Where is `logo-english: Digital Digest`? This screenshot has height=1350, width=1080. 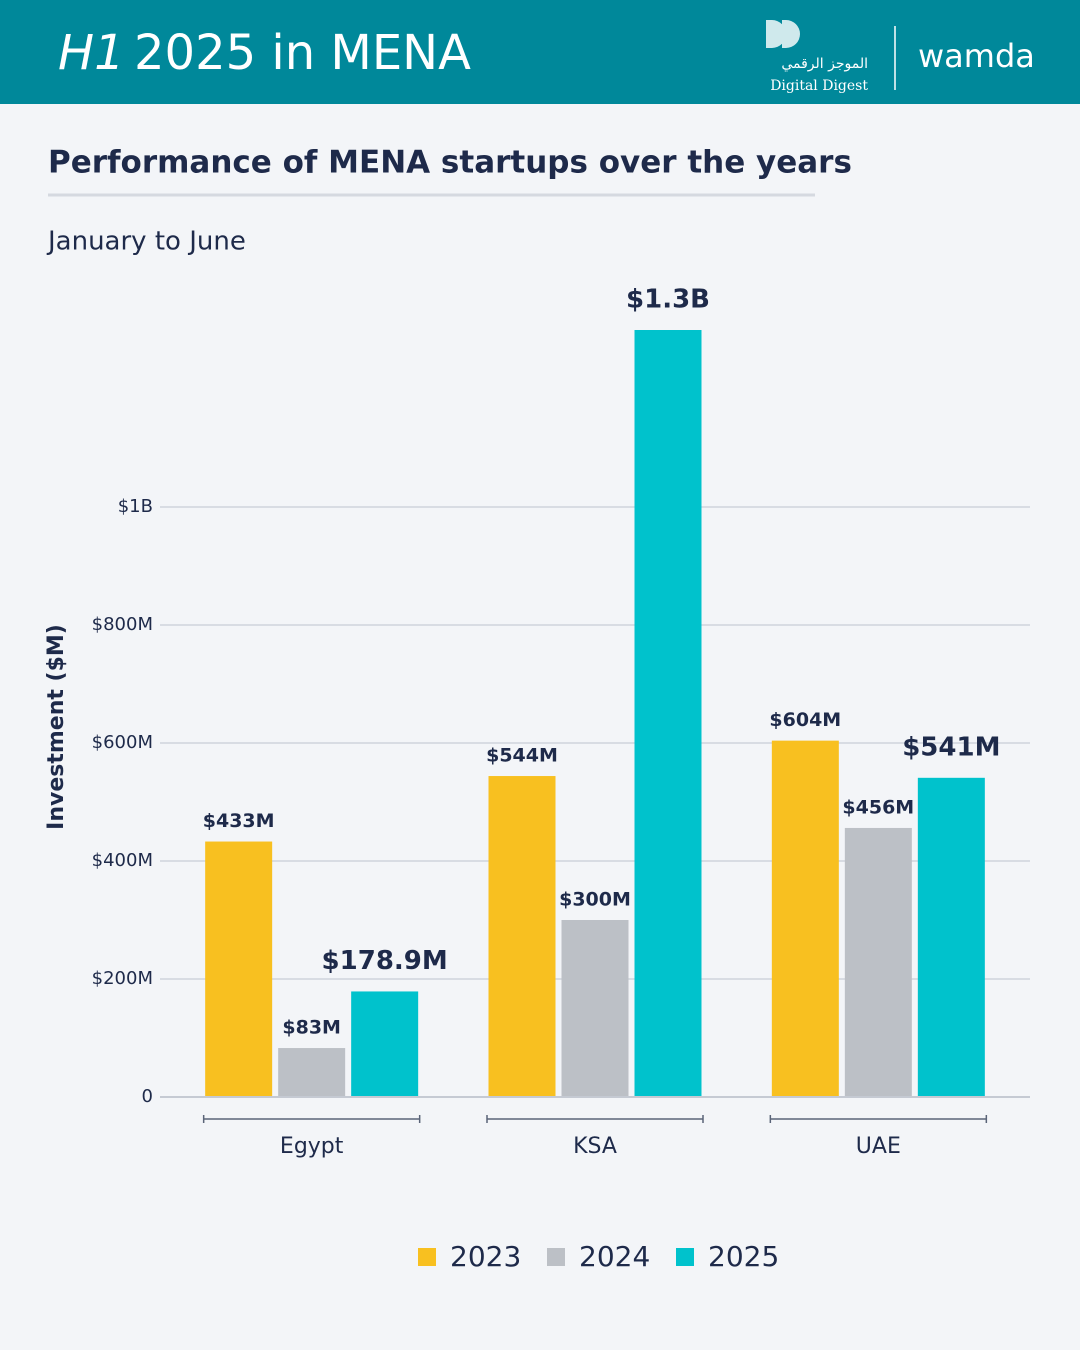
logo-english: Digital Digest is located at coordinates (819, 86).